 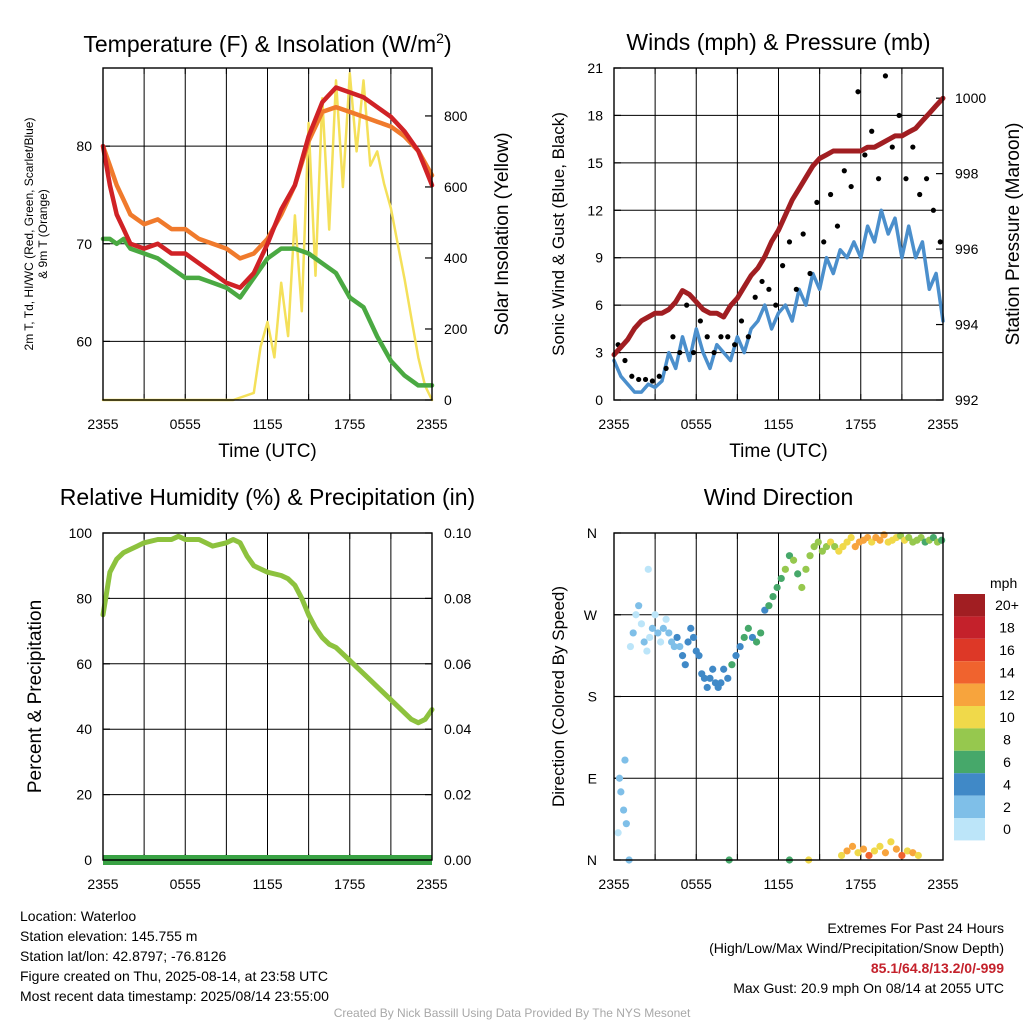 I want to click on wind-xtick-label: 1155, so click(x=778, y=424).